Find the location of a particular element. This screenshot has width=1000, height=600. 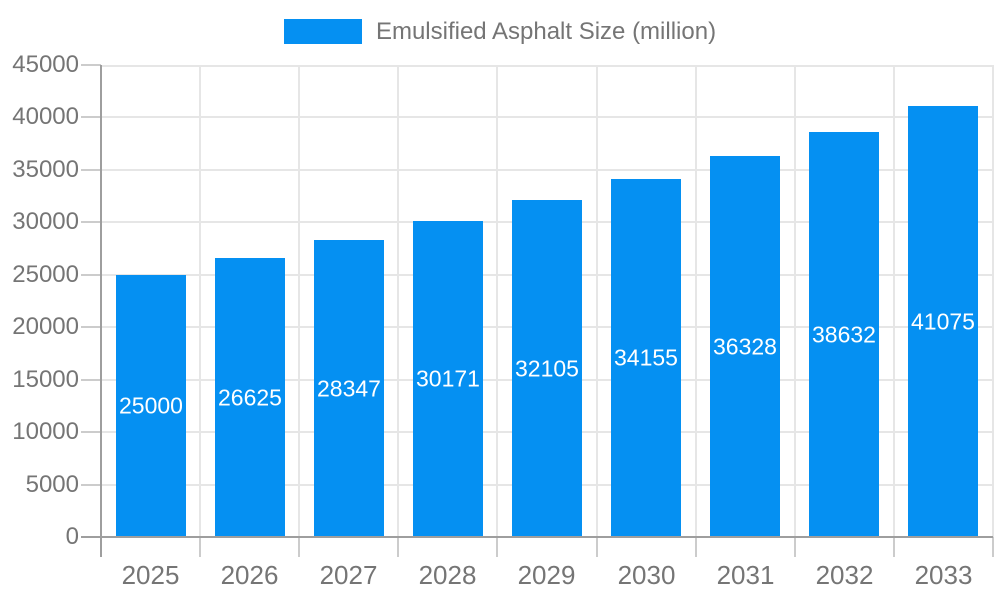

bar-value-label: 32105 is located at coordinates (547, 368).